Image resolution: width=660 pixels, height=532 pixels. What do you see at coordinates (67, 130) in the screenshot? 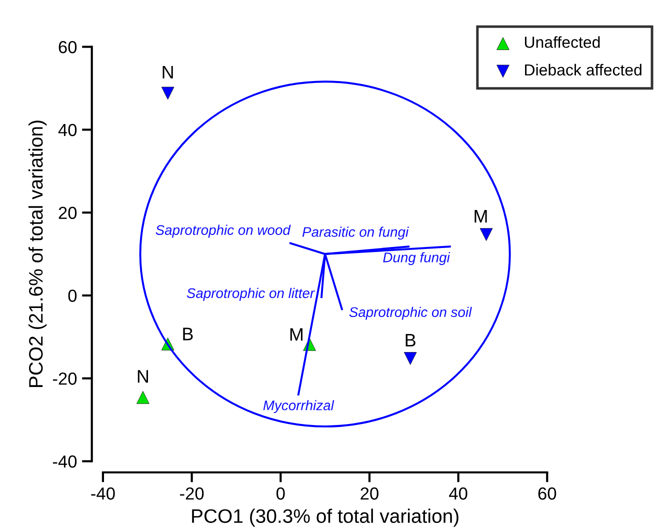
I see `y-tick-label: 40` at bounding box center [67, 130].